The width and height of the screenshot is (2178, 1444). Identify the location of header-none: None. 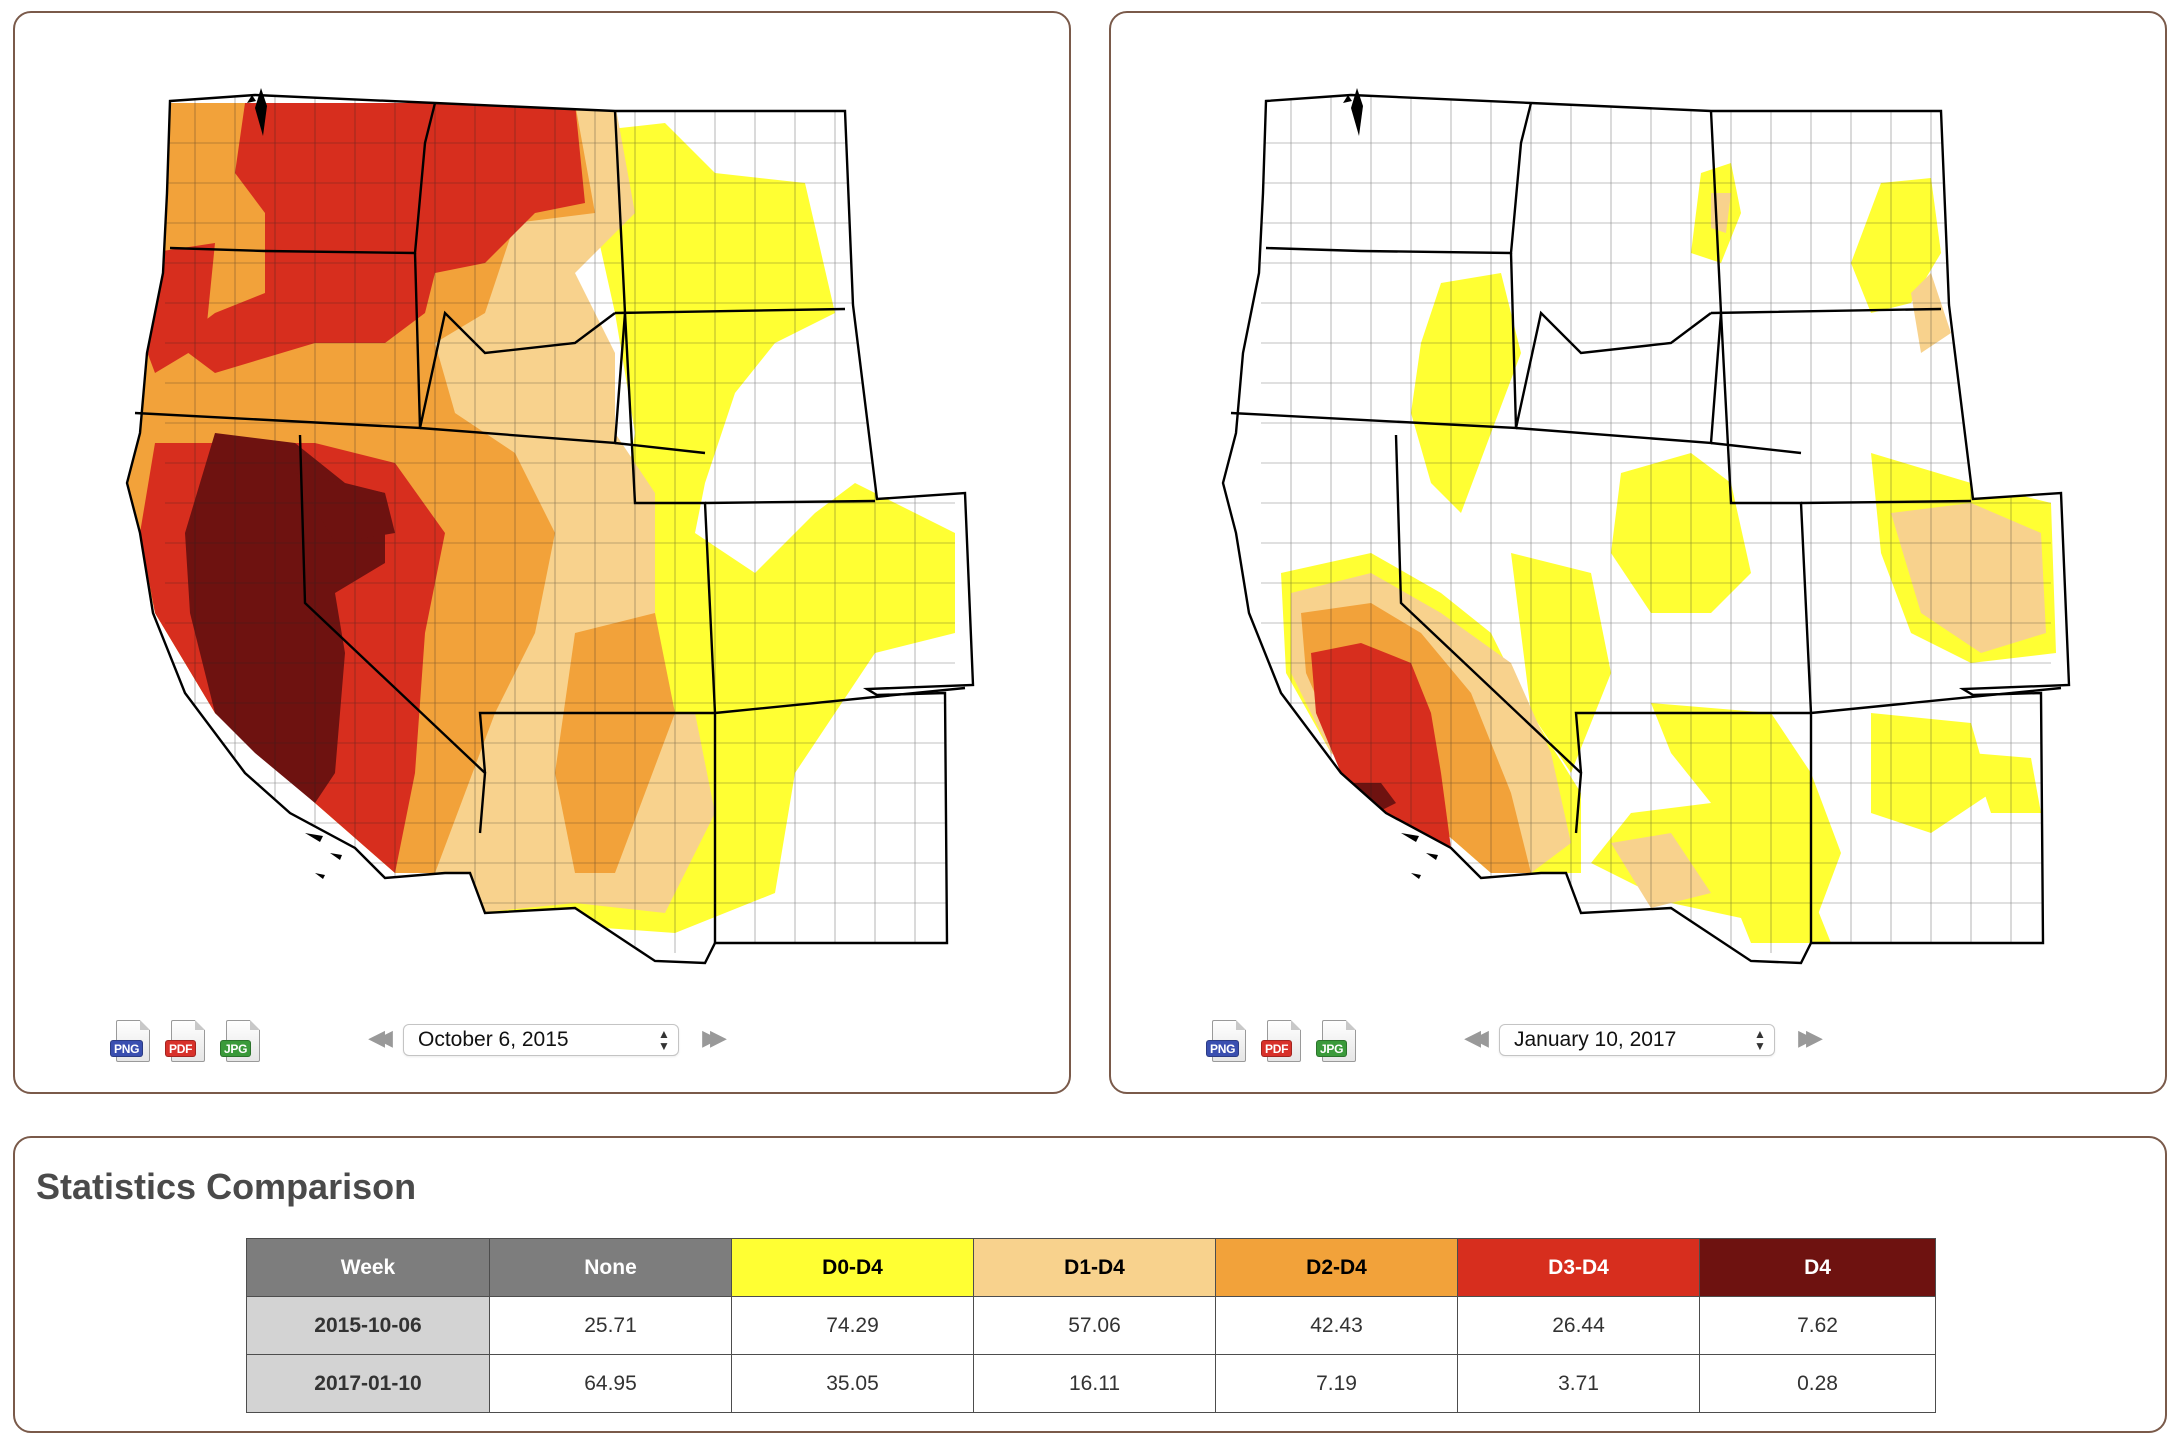
(610, 1267).